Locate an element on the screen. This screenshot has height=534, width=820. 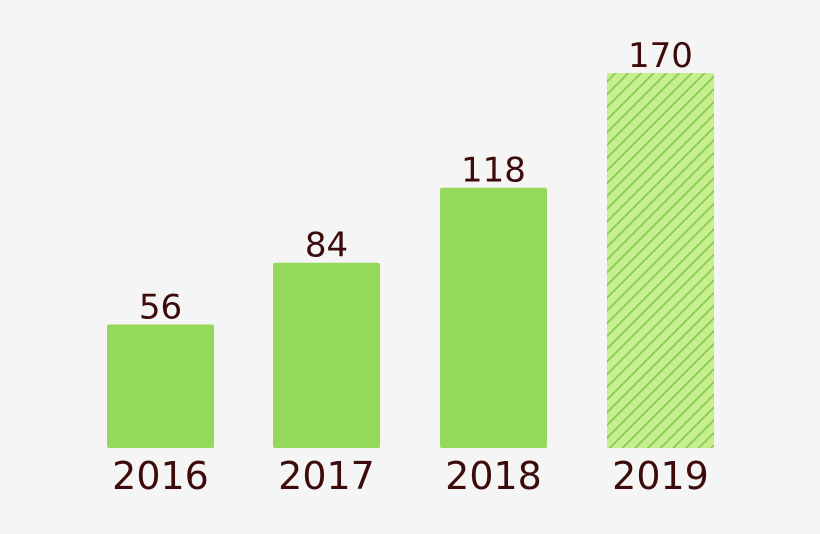
x-axis-labels-layer: 2016 2017 2018 2019 is located at coordinates (410, 476).